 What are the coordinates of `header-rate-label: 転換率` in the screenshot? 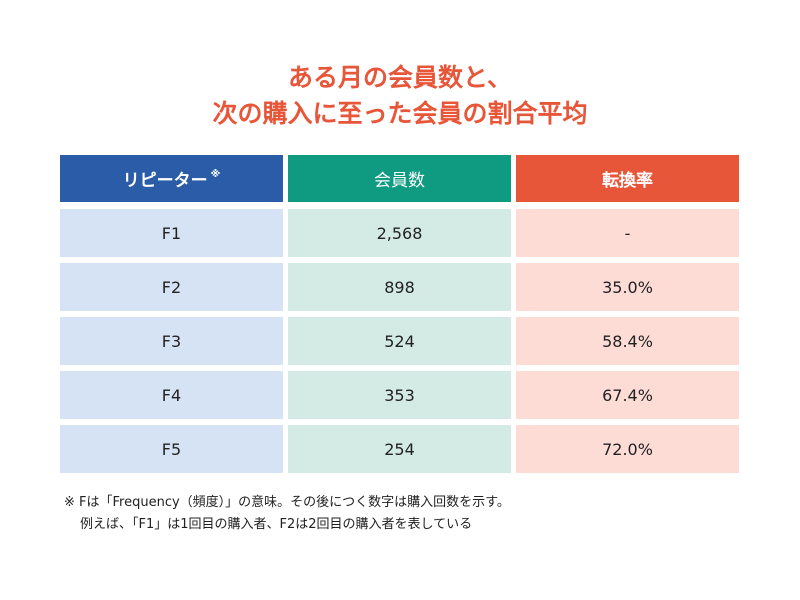 It's located at (627, 181).